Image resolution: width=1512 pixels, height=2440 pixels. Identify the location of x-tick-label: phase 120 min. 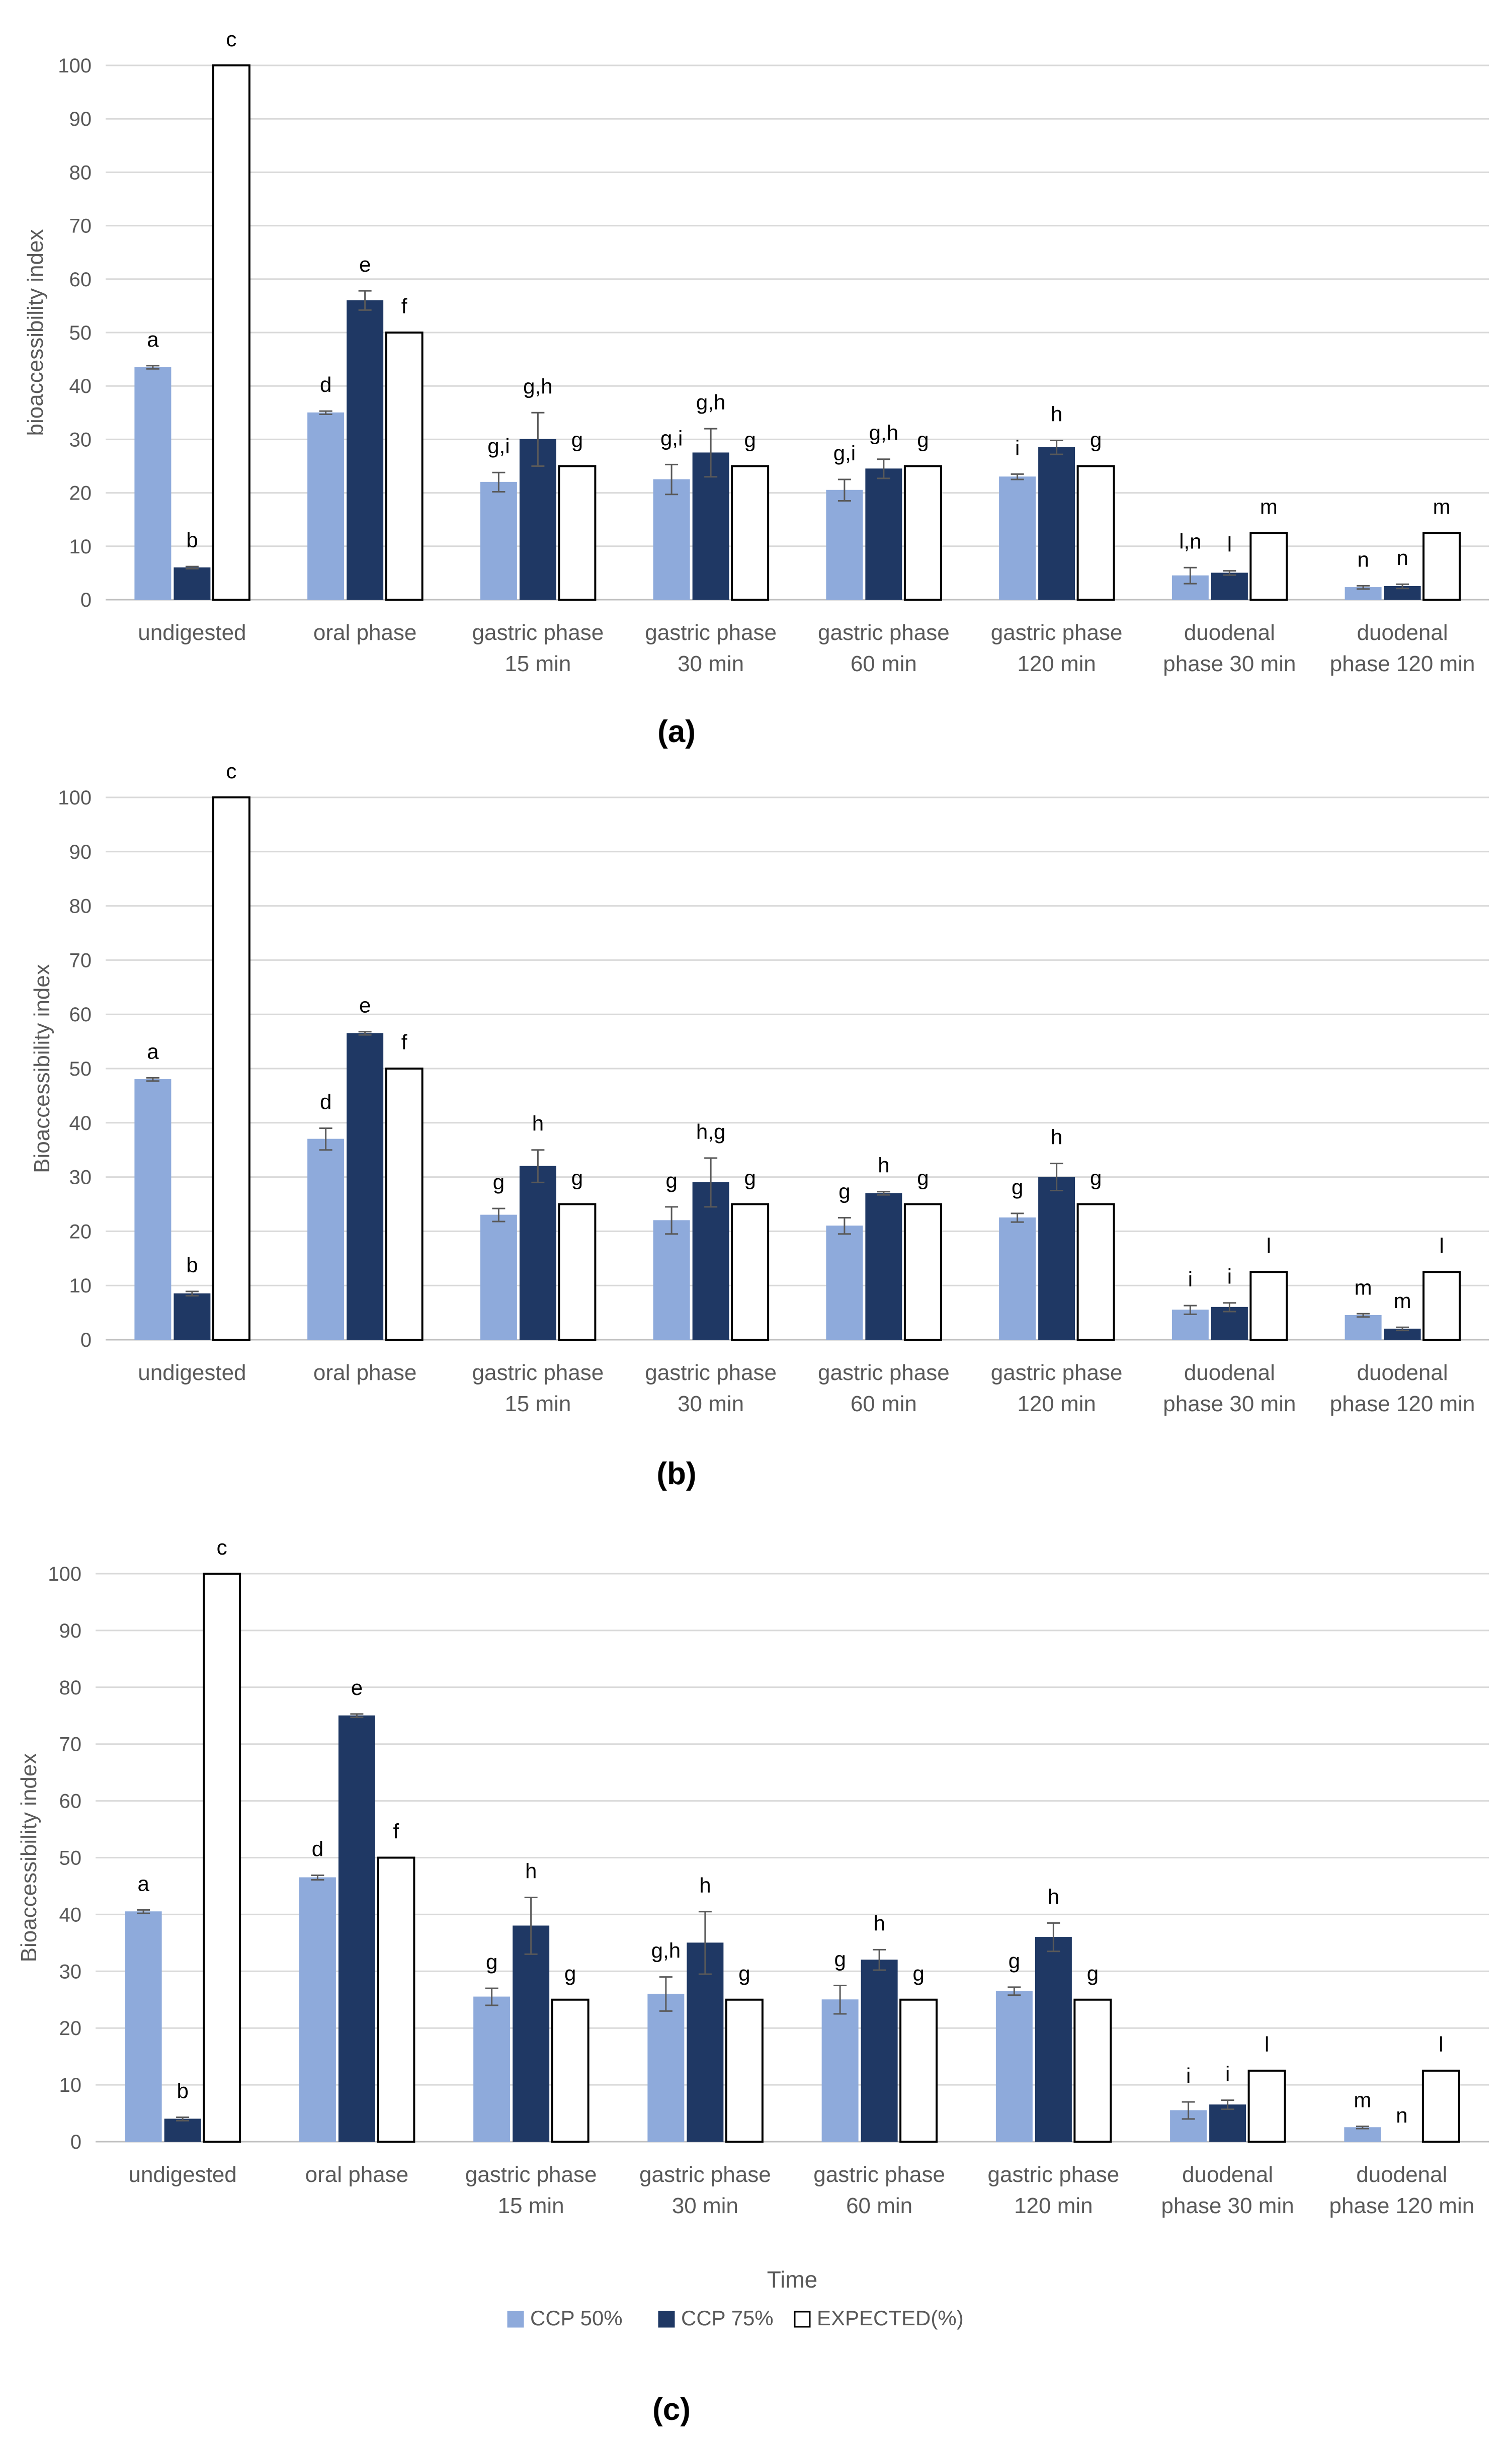
(1402, 2205).